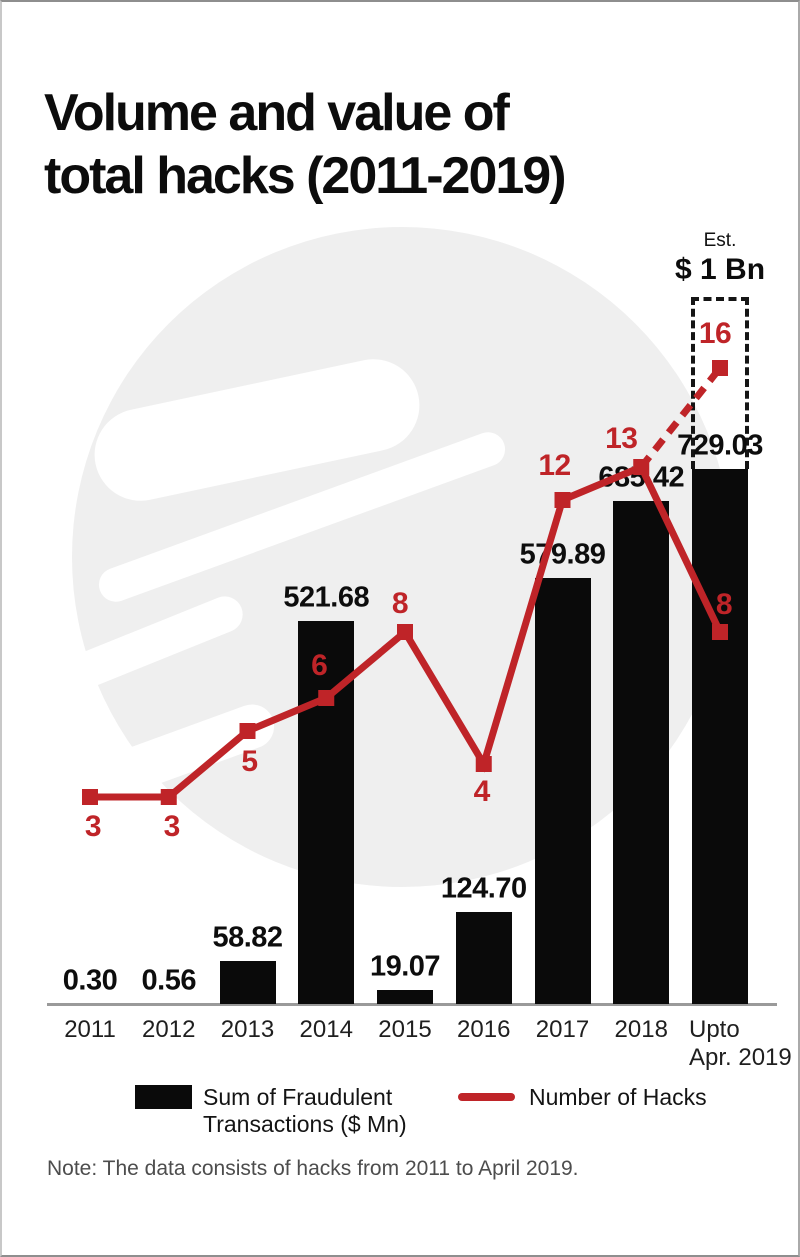  I want to click on hack-count-label: 4, so click(482, 791).